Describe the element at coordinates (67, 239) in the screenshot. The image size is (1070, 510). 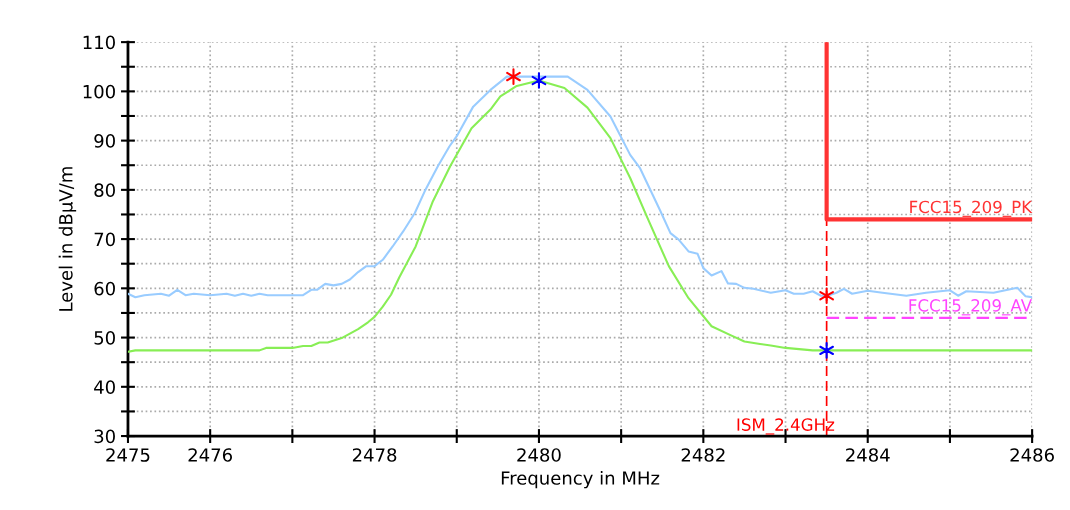
I see `y-axis-title: Level in dBµV/m` at that location.